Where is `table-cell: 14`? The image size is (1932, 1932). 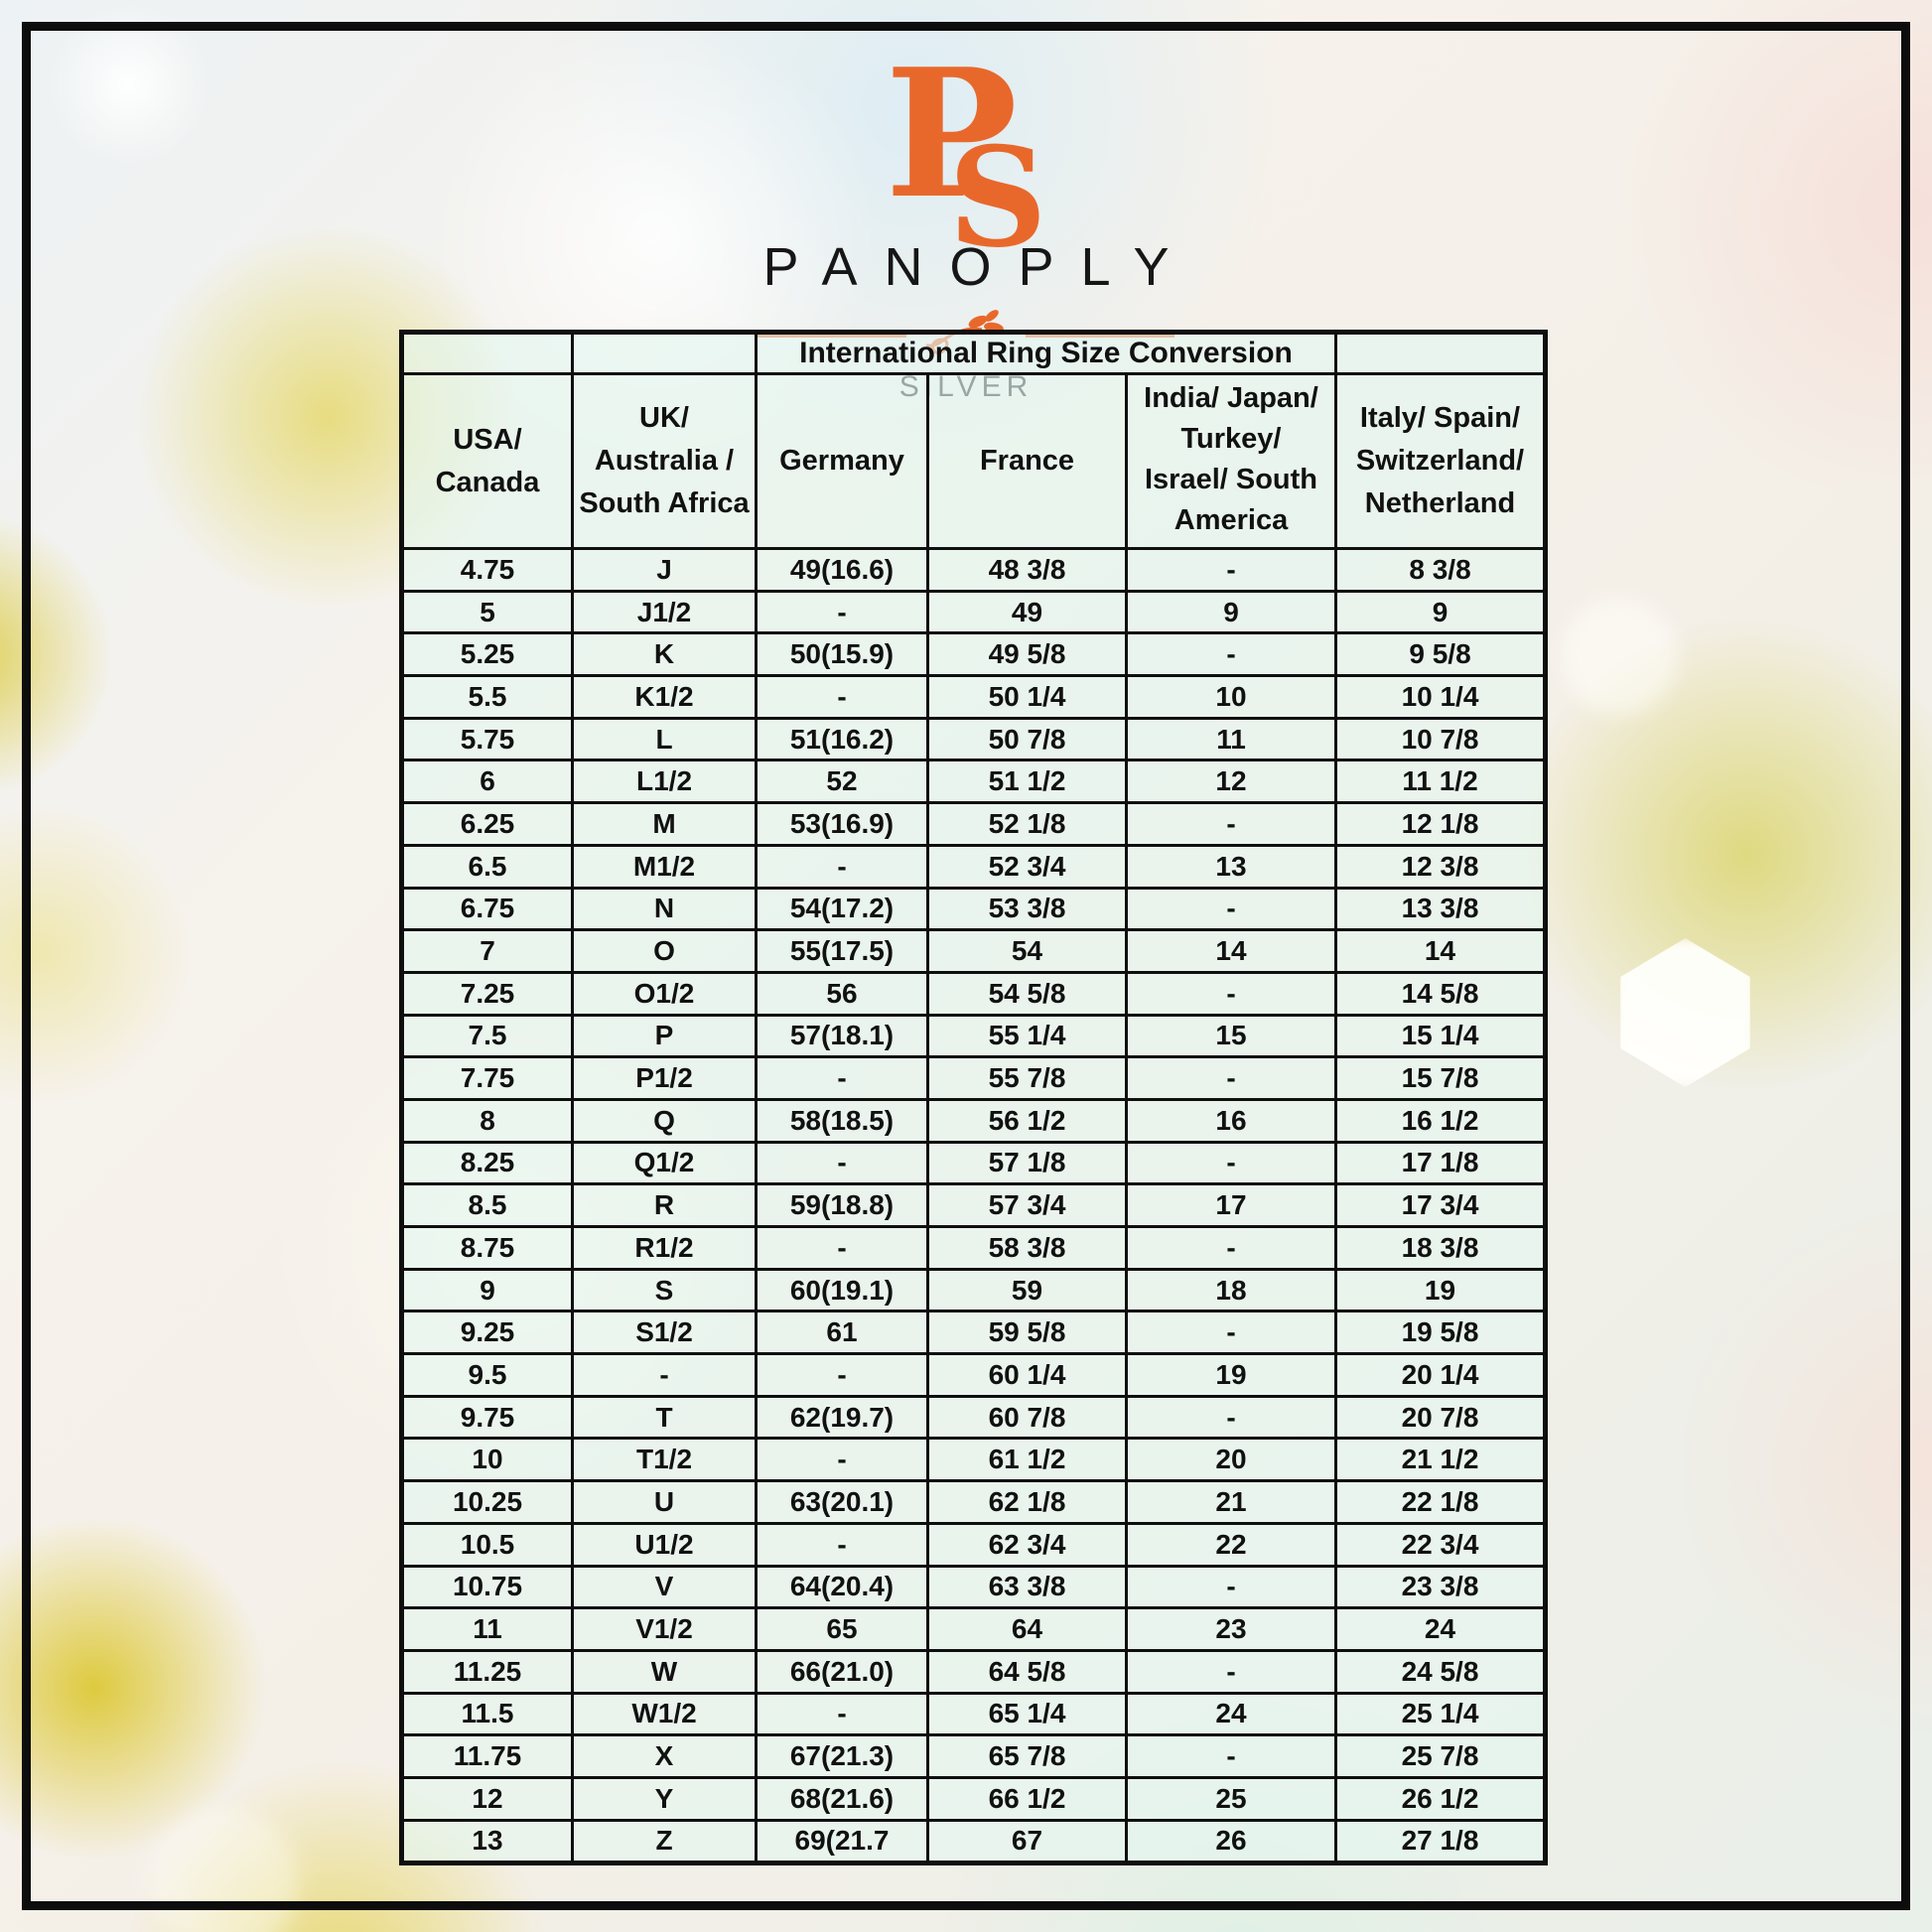 table-cell: 14 is located at coordinates (1440, 951).